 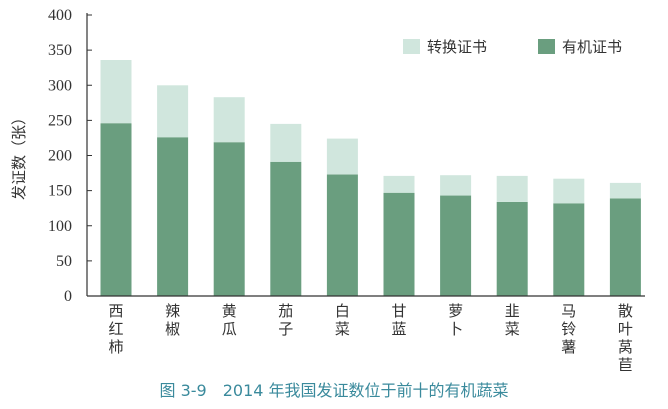 What do you see at coordinates (512, 47) in the screenshot?
I see `legend: 转换证书 有机证书` at bounding box center [512, 47].